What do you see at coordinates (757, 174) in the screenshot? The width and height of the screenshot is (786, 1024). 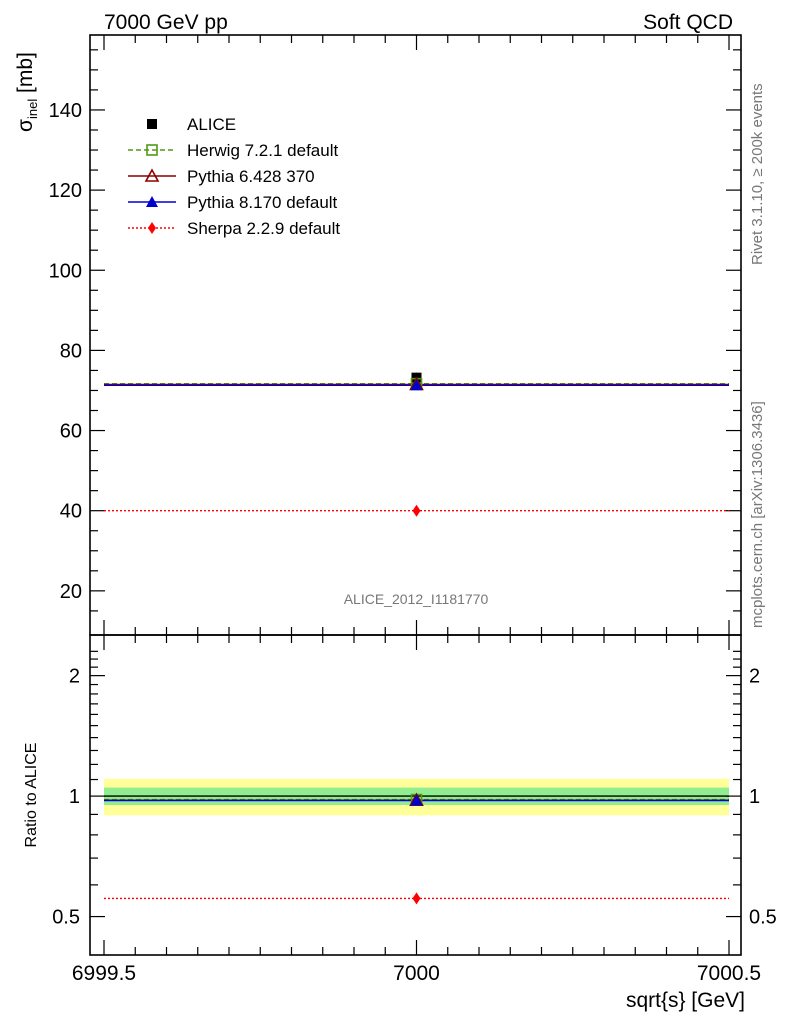 I see `rivet-version-label: Rivet 3.1.10, ≥ 200k events` at bounding box center [757, 174].